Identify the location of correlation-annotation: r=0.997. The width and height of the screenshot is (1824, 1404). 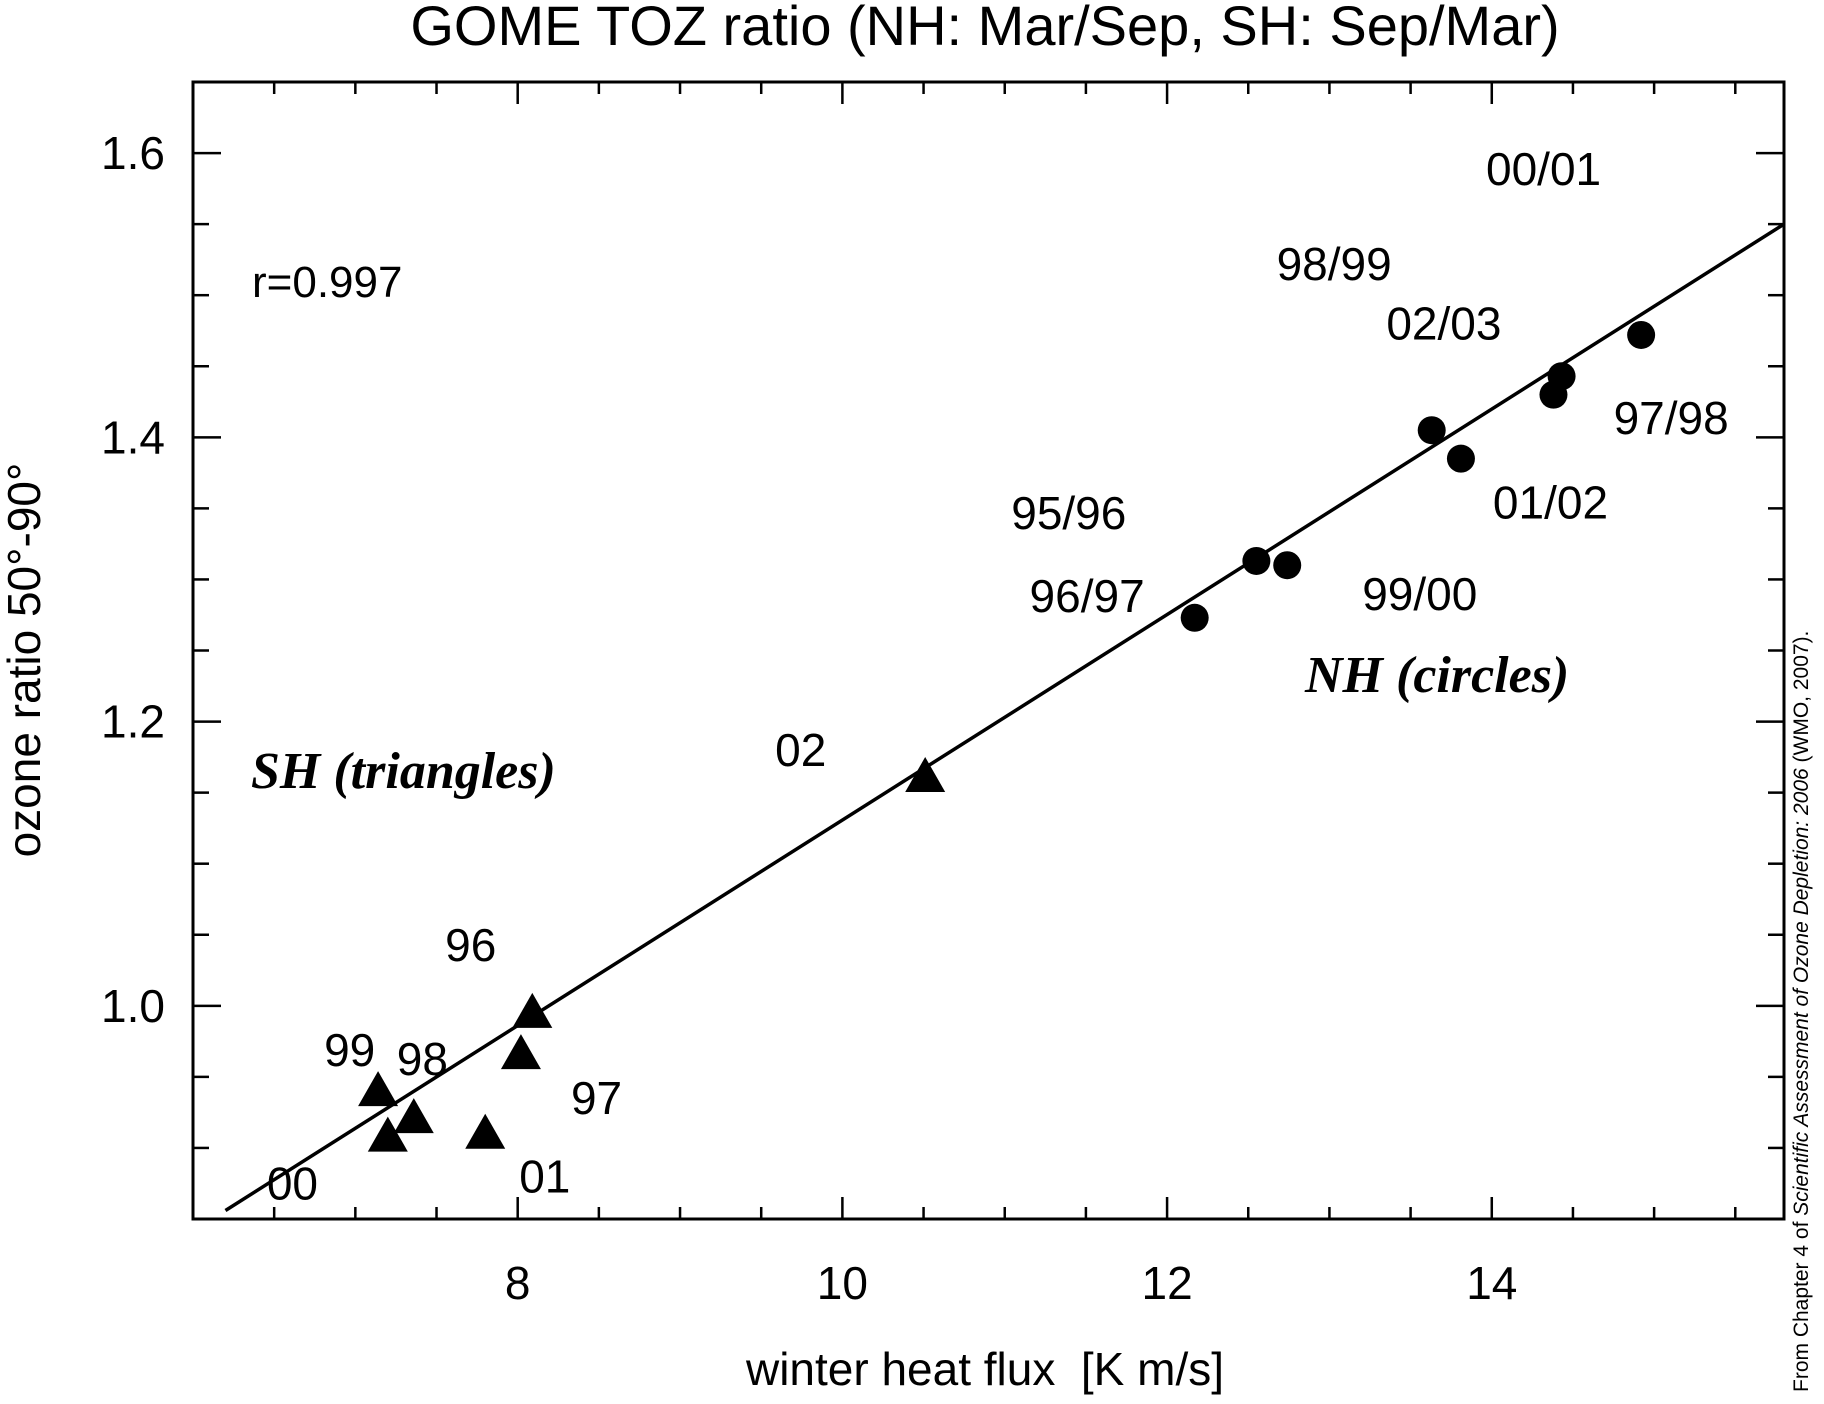
(327, 282).